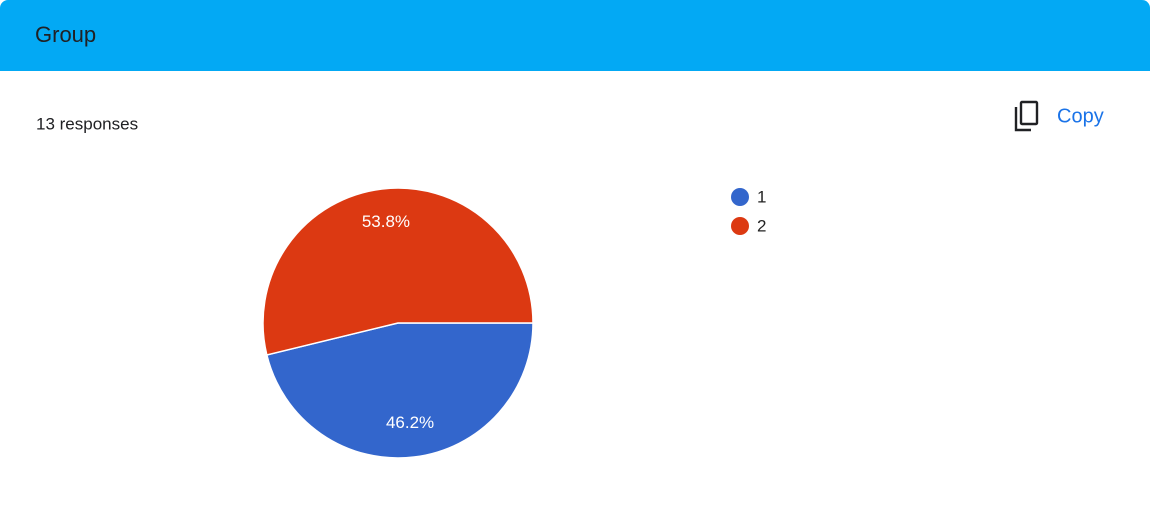 This screenshot has height=510, width=1150. Describe the element at coordinates (1080, 116) in the screenshot. I see `copy-label: Copy` at that location.